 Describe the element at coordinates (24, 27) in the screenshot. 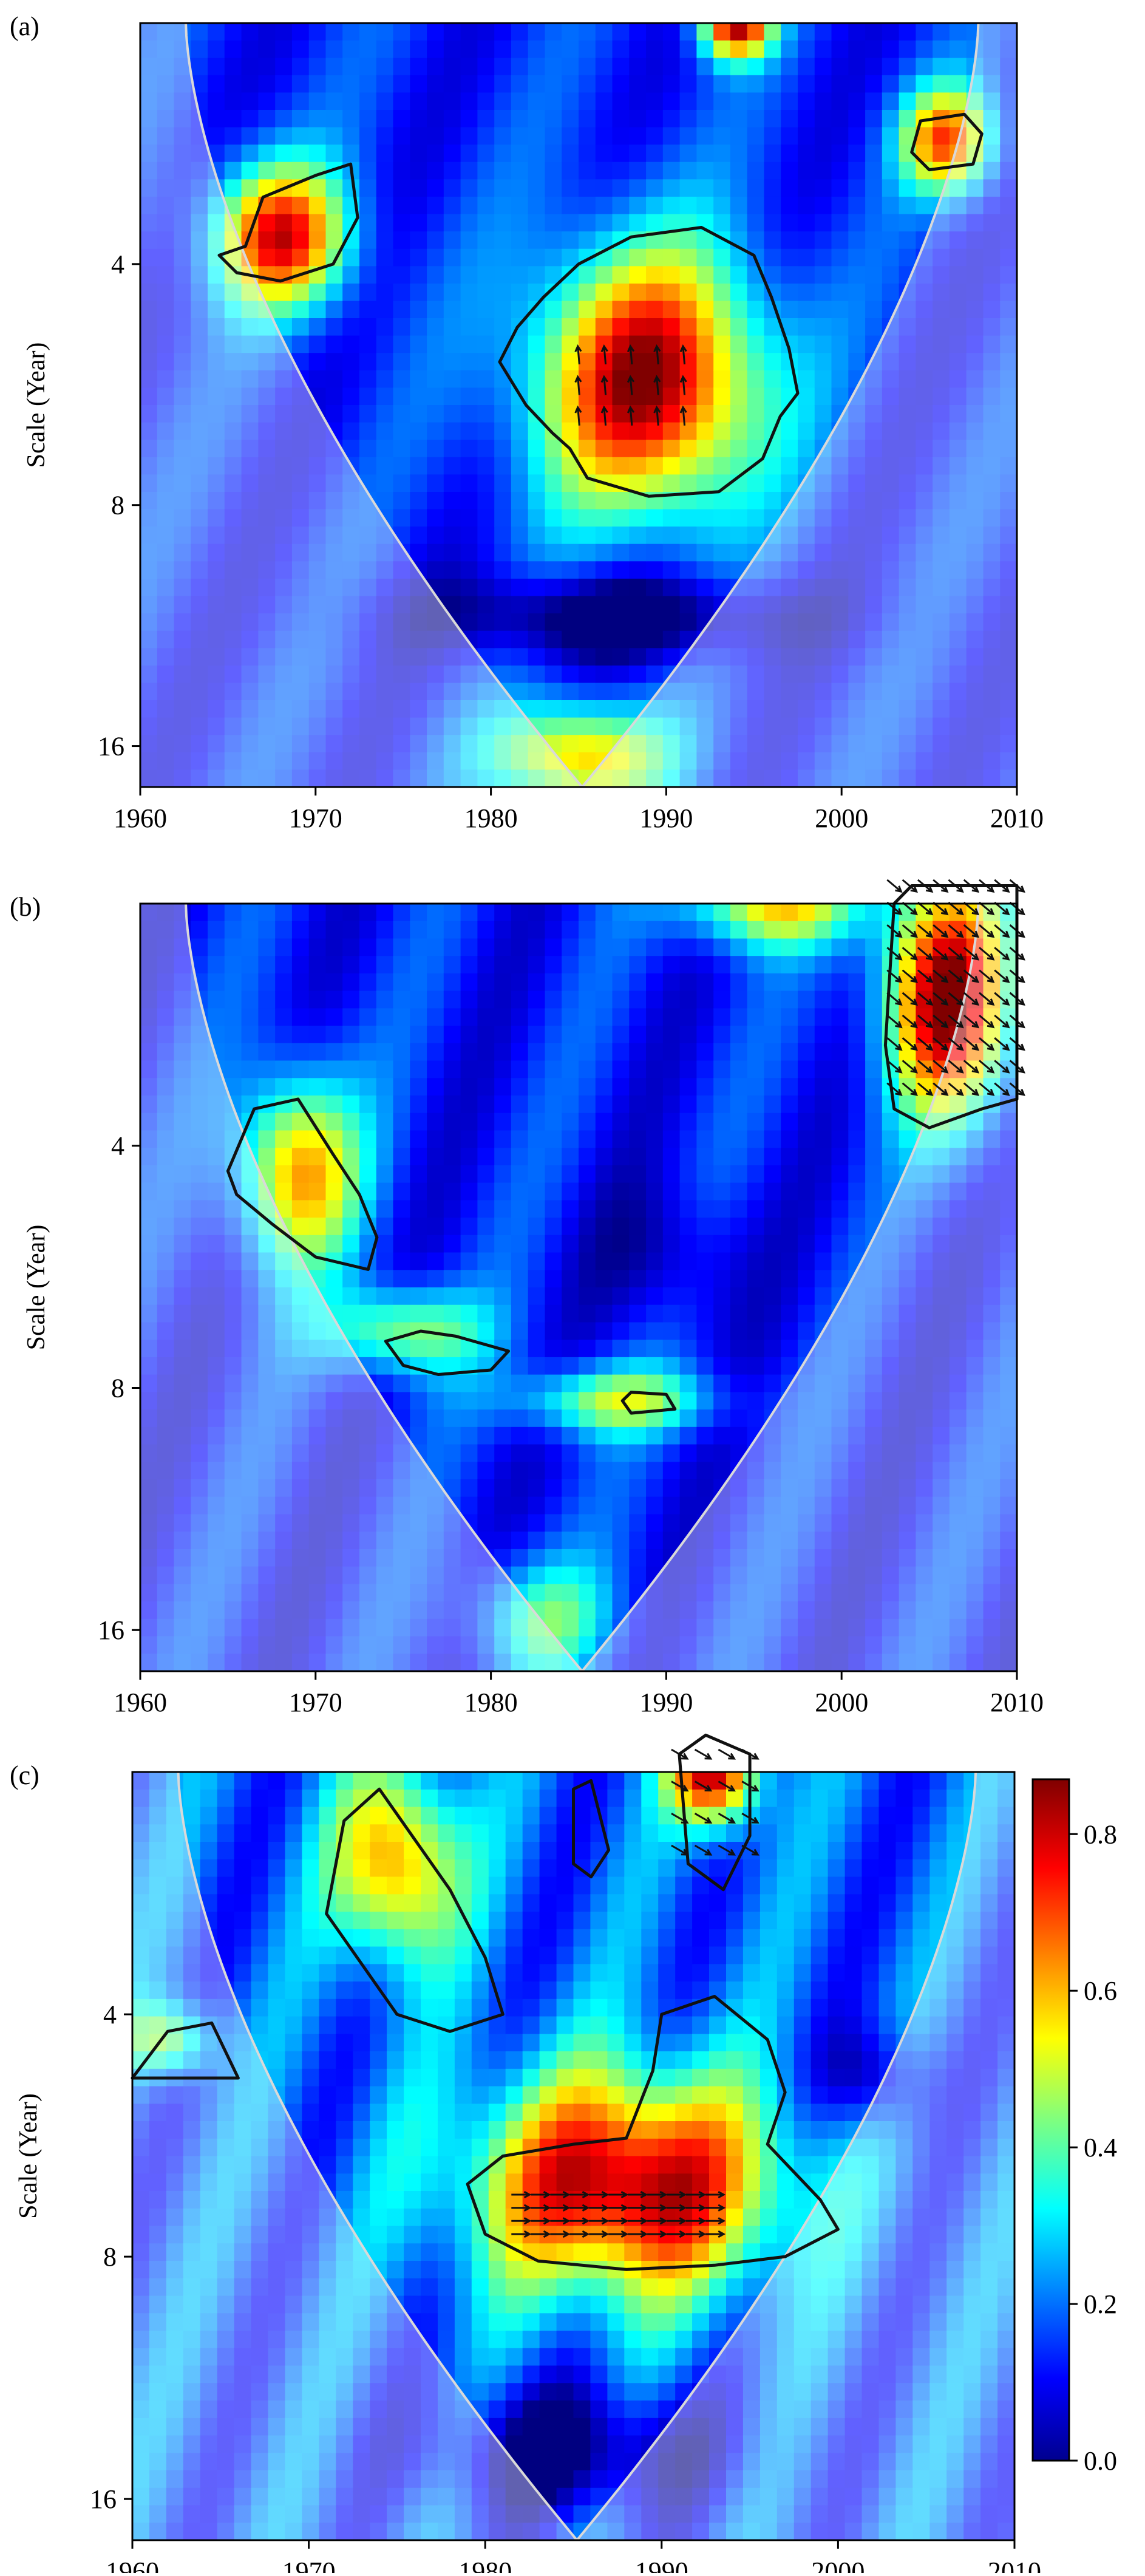

I see `panel-label: (a)` at that location.